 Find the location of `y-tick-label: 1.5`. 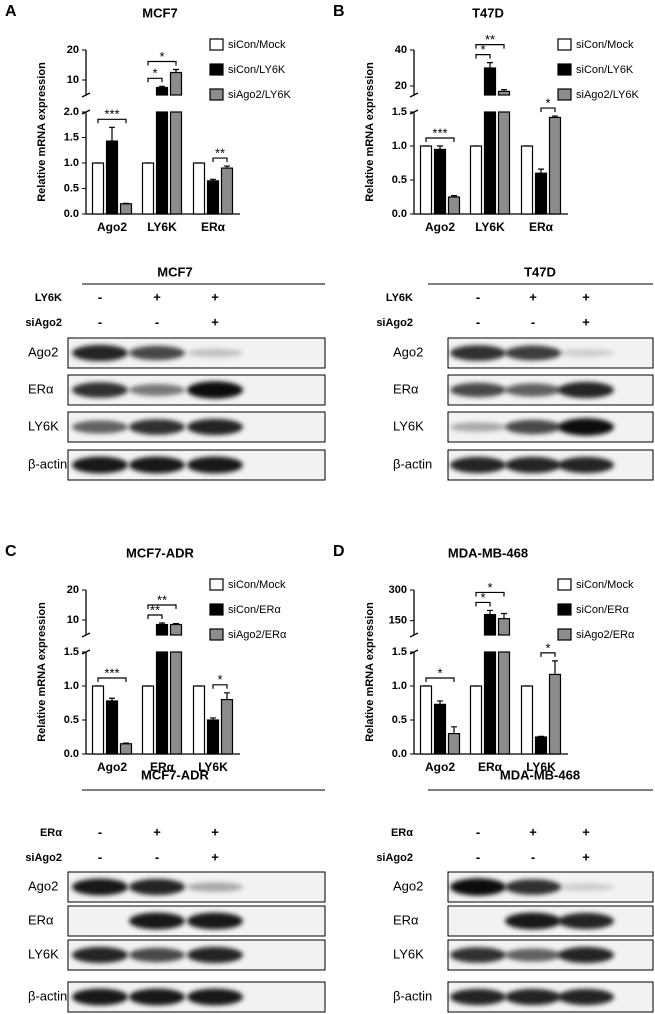

y-tick-label: 1.5 is located at coordinates (71, 137).